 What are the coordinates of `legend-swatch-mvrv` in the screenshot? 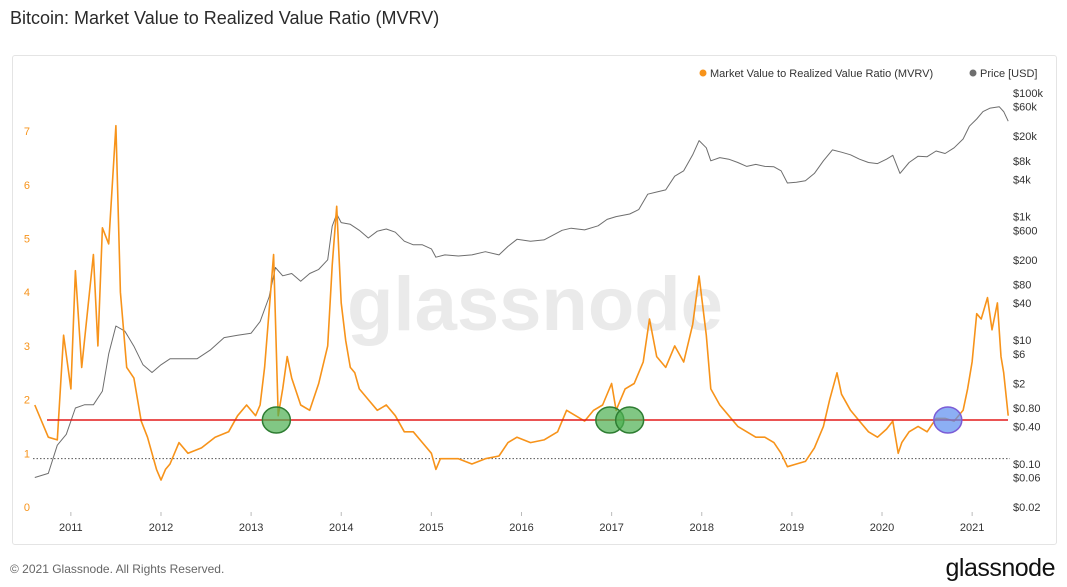 It's located at (703, 73).